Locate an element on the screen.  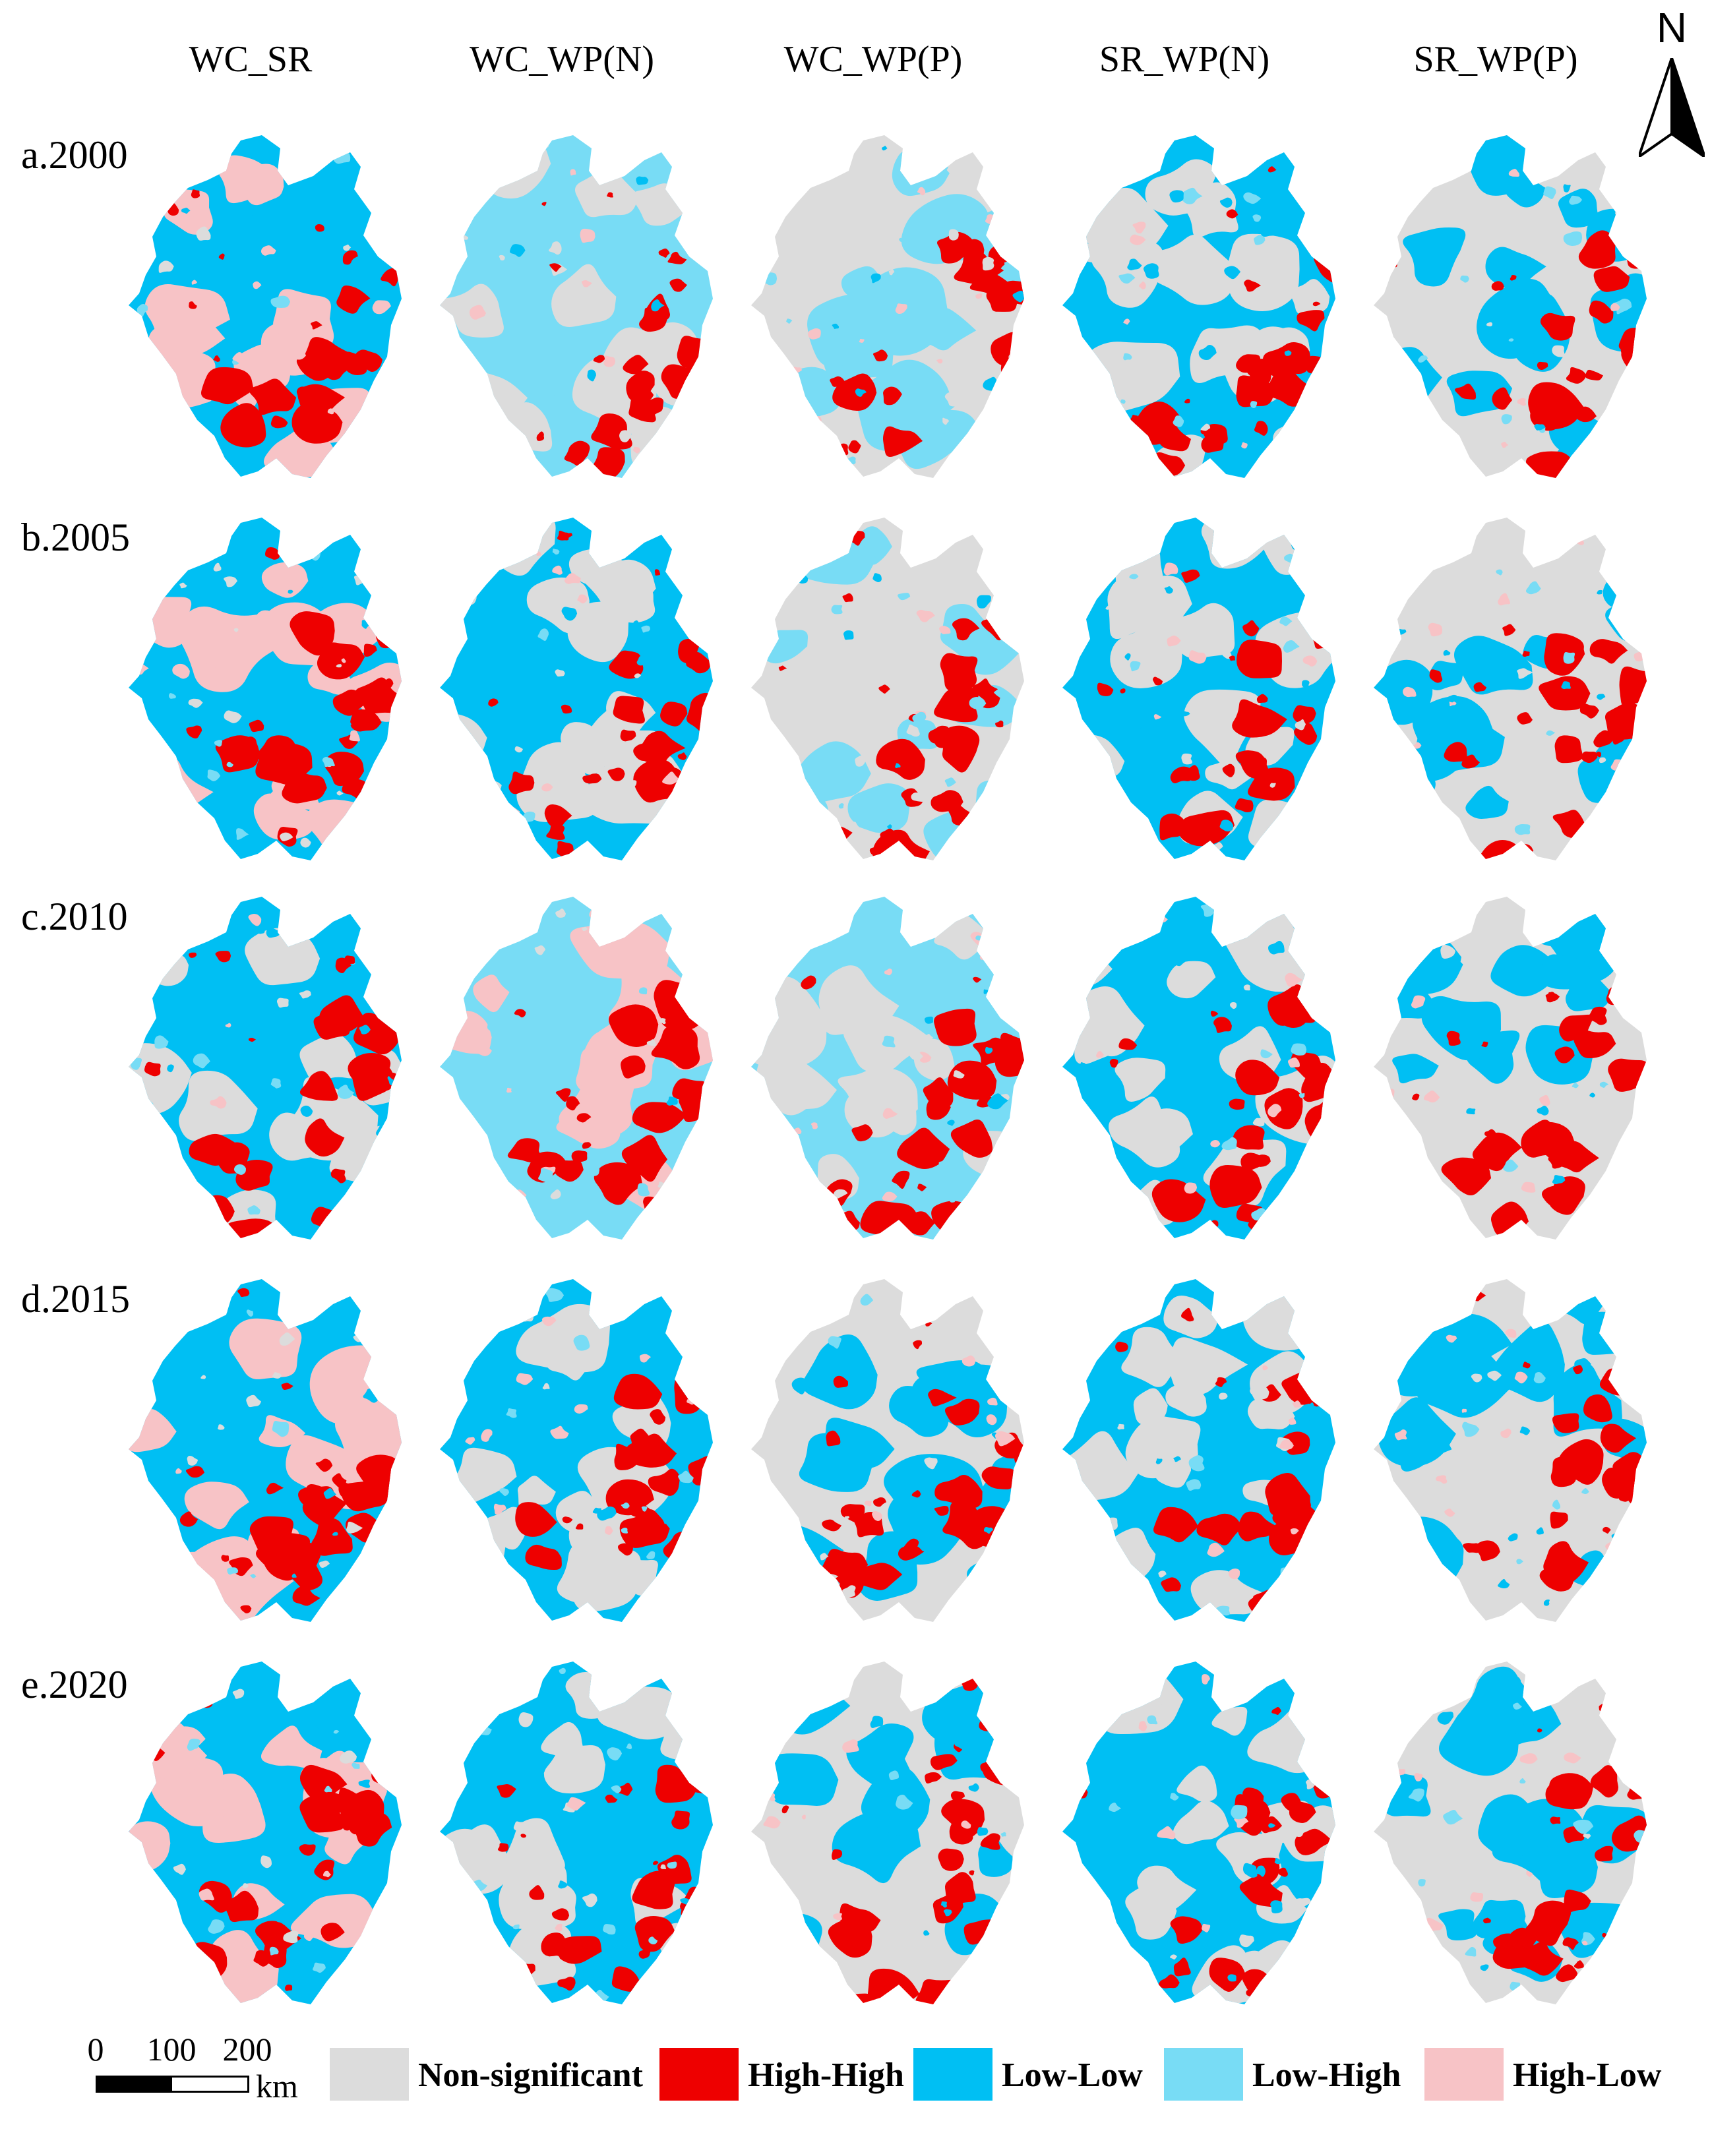
north-arrow: N is located at coordinates (1671, 82).